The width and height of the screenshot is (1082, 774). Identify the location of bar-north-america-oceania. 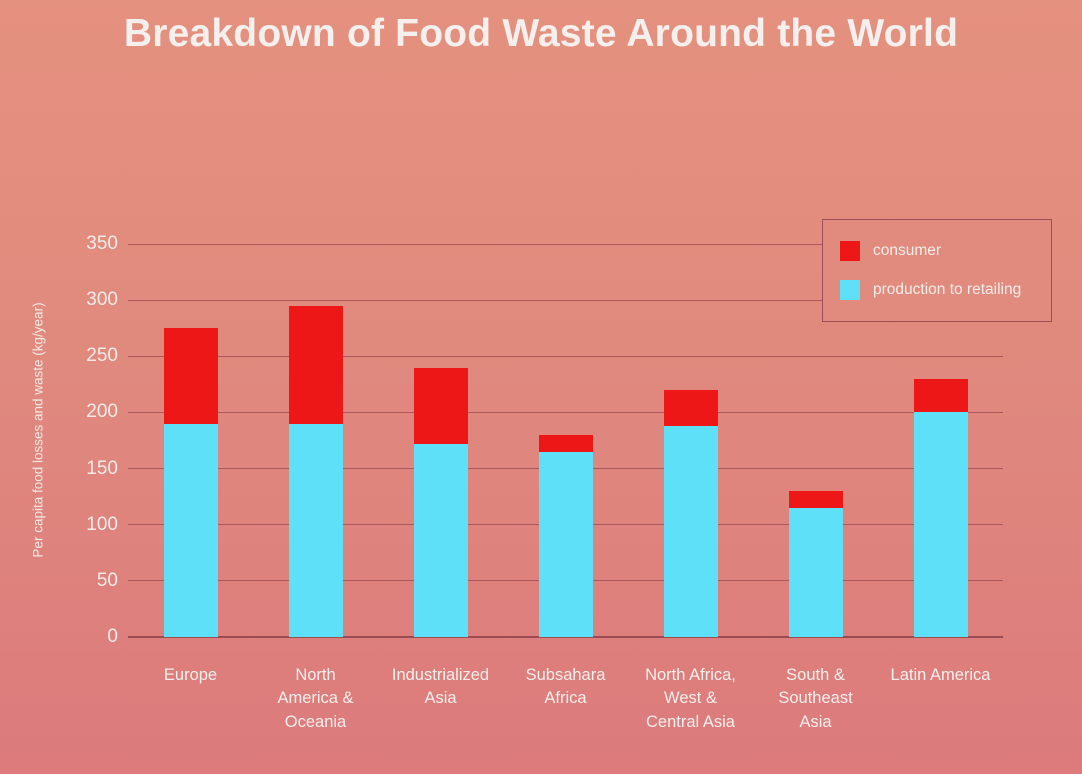
(315, 471).